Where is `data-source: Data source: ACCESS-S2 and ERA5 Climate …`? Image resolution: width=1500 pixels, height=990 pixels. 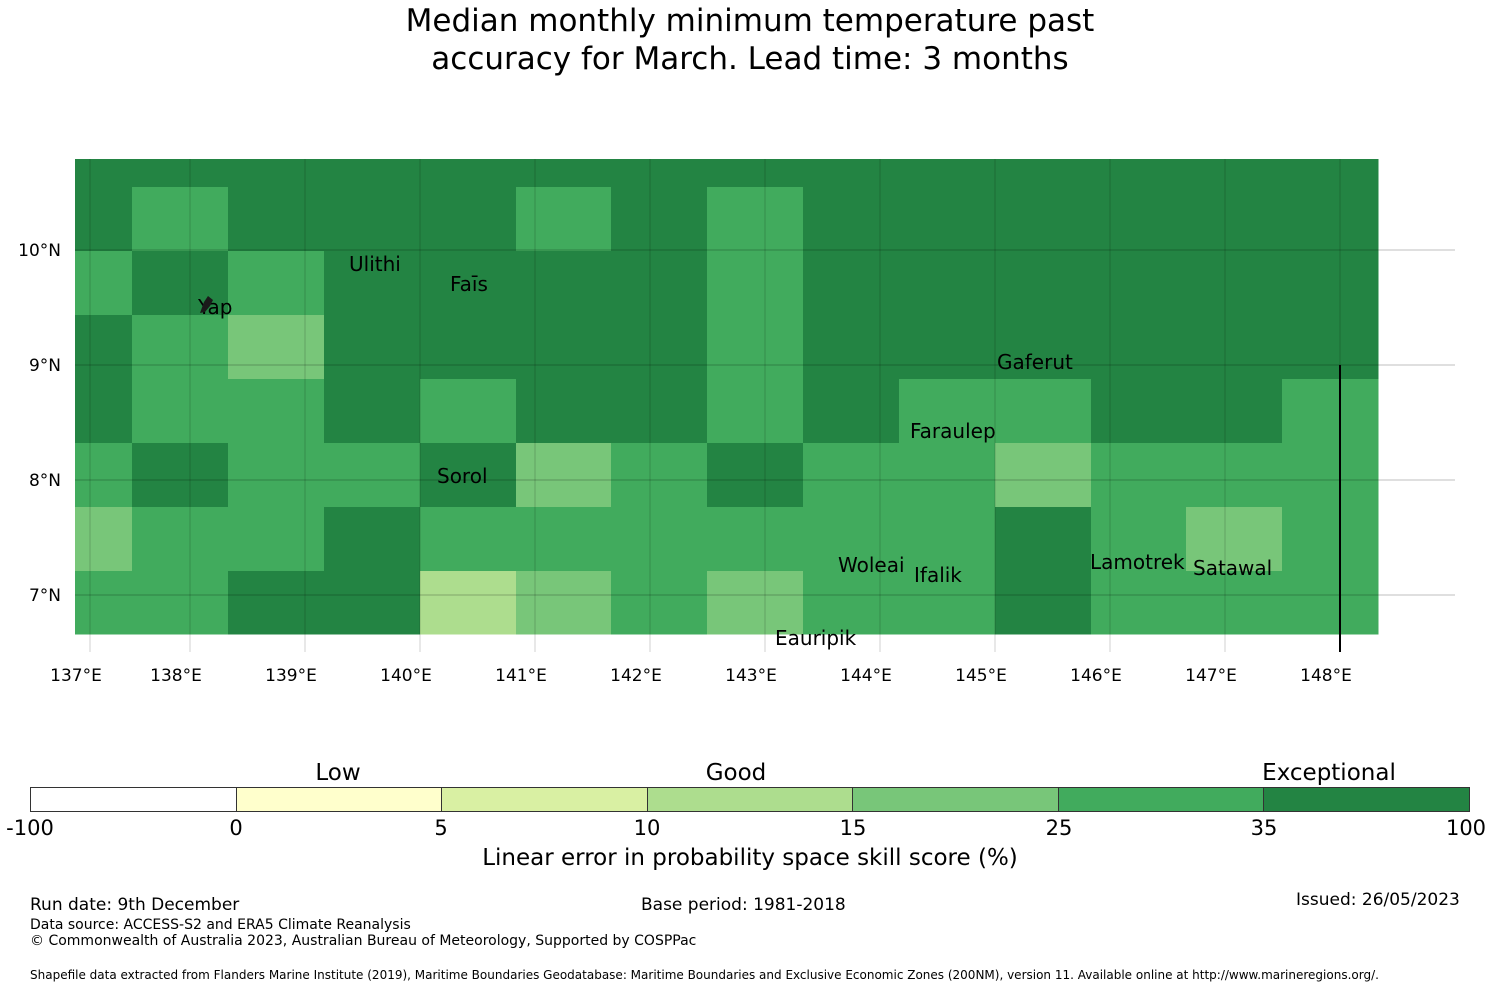
data-source: Data source: ACCESS-S2 and ERA5 Climate … is located at coordinates (220, 925).